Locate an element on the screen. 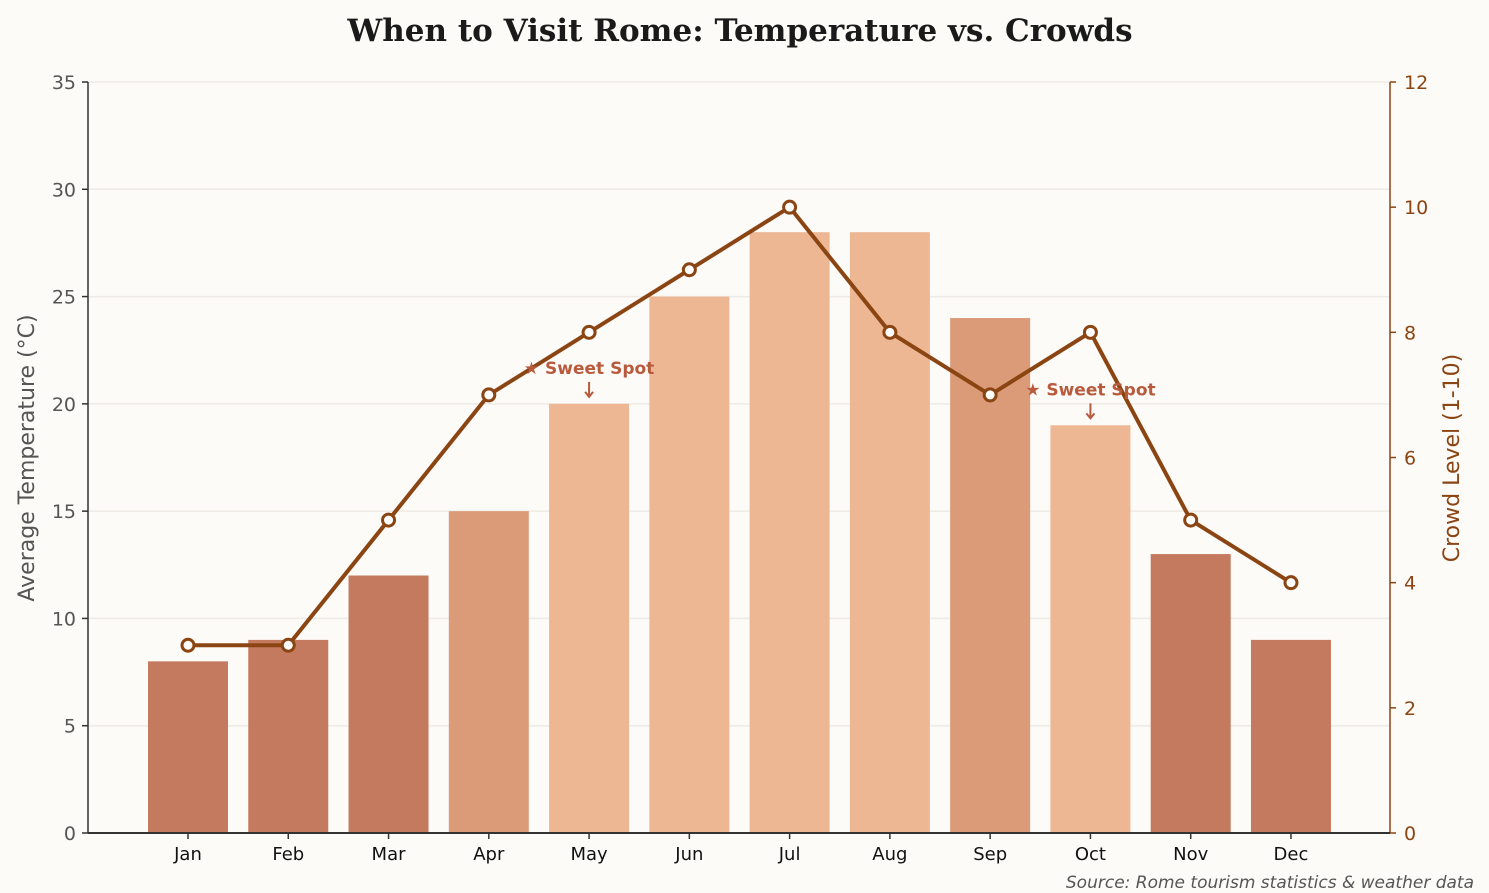  y-left-tick-label: 10 is located at coordinates (64, 619).